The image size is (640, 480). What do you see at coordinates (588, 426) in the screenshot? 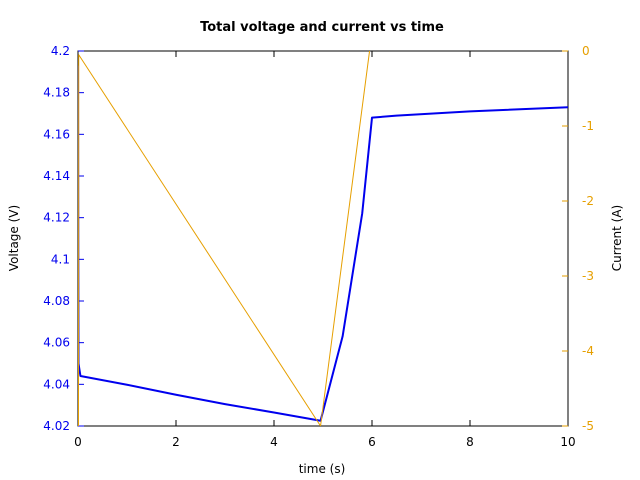
I see `y2-tick-label: -5` at bounding box center [588, 426].